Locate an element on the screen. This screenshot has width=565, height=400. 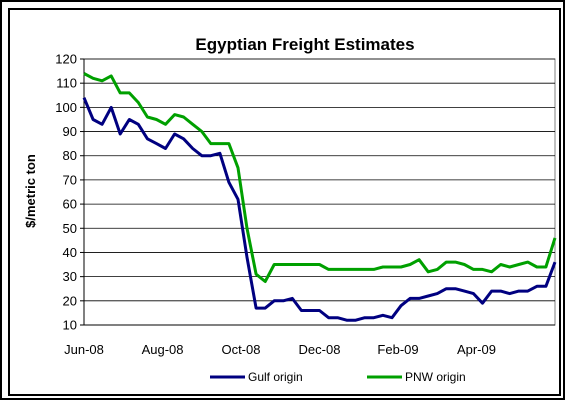
y-tick-label: 100 is located at coordinates (66, 107).